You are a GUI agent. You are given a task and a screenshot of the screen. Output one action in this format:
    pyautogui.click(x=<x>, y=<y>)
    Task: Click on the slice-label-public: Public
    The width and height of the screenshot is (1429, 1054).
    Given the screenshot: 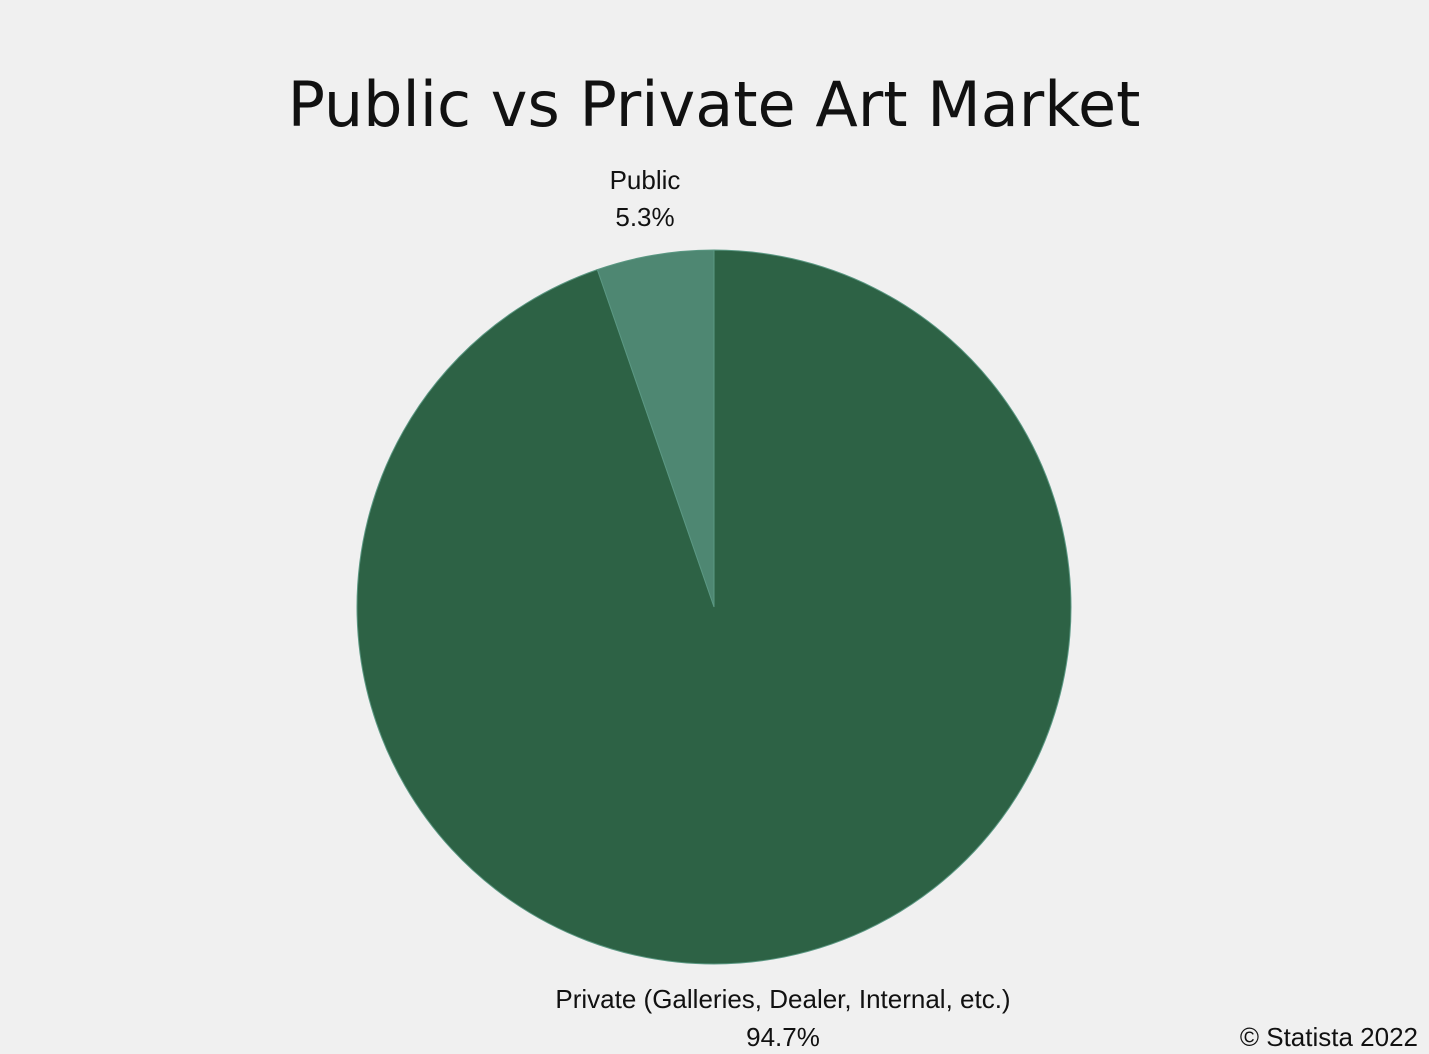 What is the action you would take?
    pyautogui.click(x=645, y=180)
    